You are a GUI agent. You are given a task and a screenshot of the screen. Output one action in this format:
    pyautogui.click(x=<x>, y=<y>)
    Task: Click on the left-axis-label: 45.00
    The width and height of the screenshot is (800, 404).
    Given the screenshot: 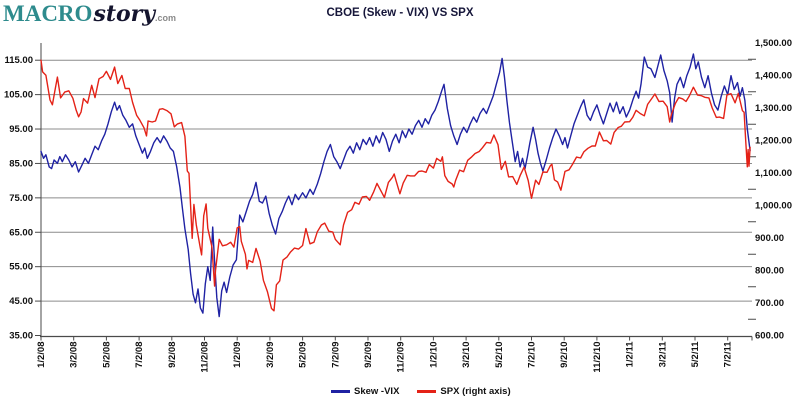 What is the action you would take?
    pyautogui.click(x=21, y=301)
    